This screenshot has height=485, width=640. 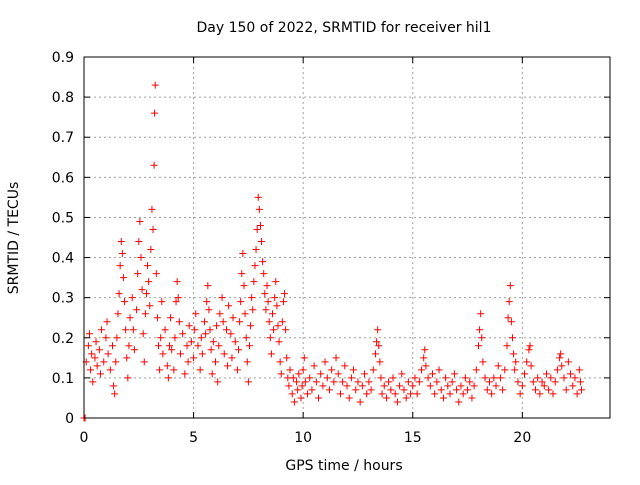 I want to click on x-tick-label: 10, so click(x=303, y=438).